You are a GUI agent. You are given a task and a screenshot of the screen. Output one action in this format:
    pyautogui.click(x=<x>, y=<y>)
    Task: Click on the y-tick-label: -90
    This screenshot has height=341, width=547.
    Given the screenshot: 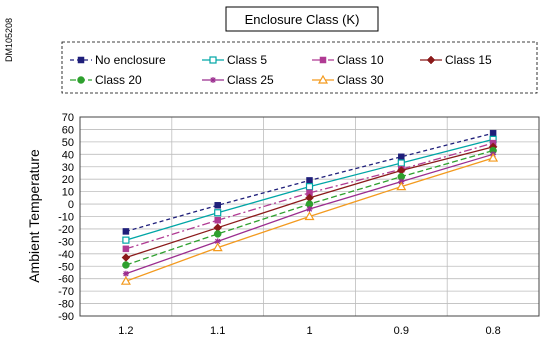 What is the action you would take?
    pyautogui.click(x=66, y=317)
    